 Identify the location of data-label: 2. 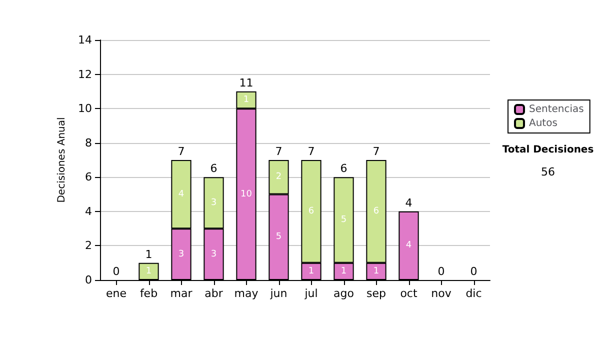
(279, 177).